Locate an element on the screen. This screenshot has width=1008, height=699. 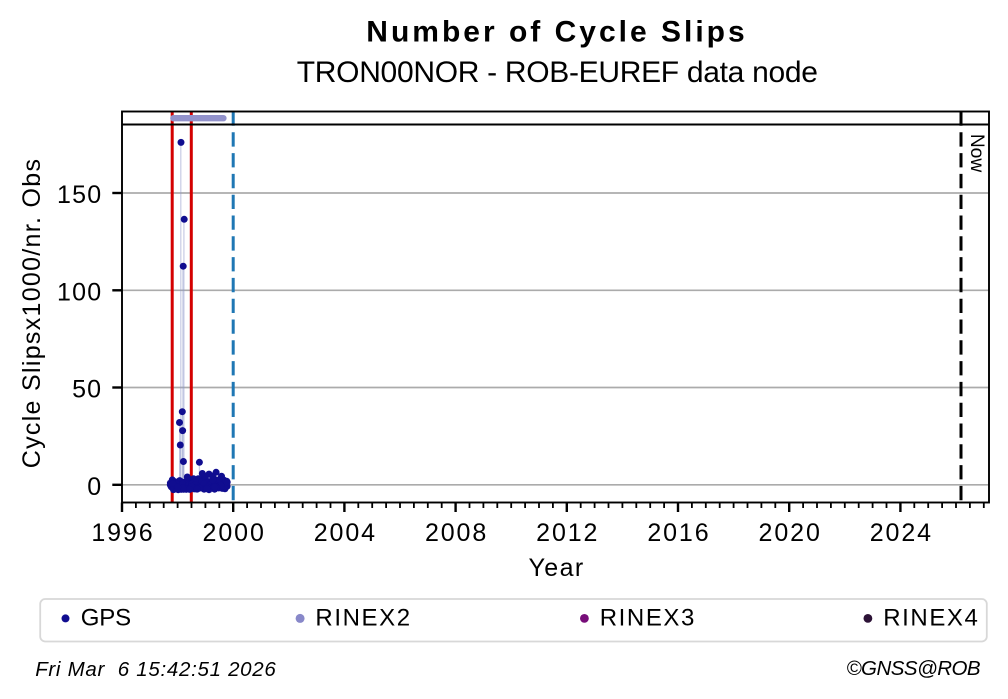
svg-text: 2020 is located at coordinates (790, 533).